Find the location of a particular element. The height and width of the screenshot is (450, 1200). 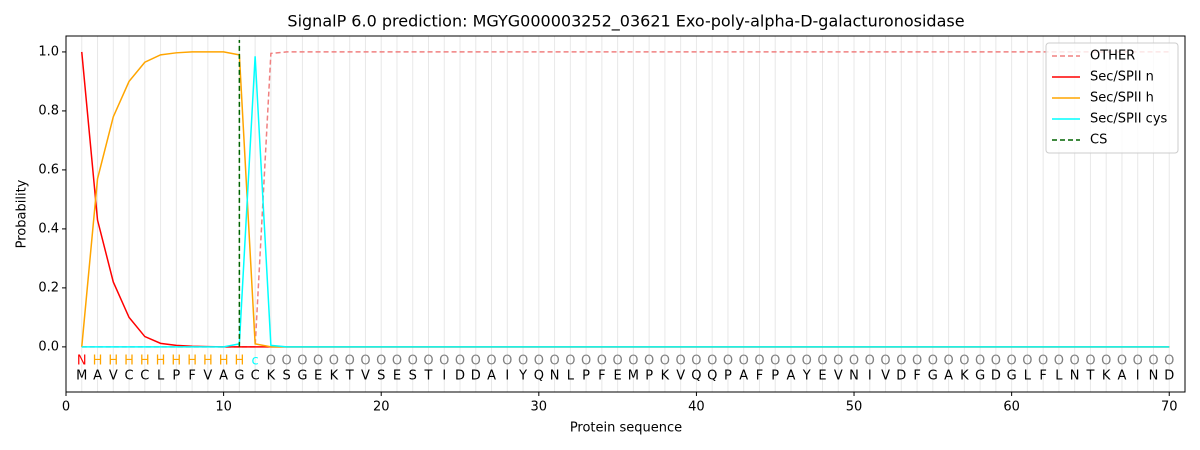

sequence-letter: Y is located at coordinates (806, 376).